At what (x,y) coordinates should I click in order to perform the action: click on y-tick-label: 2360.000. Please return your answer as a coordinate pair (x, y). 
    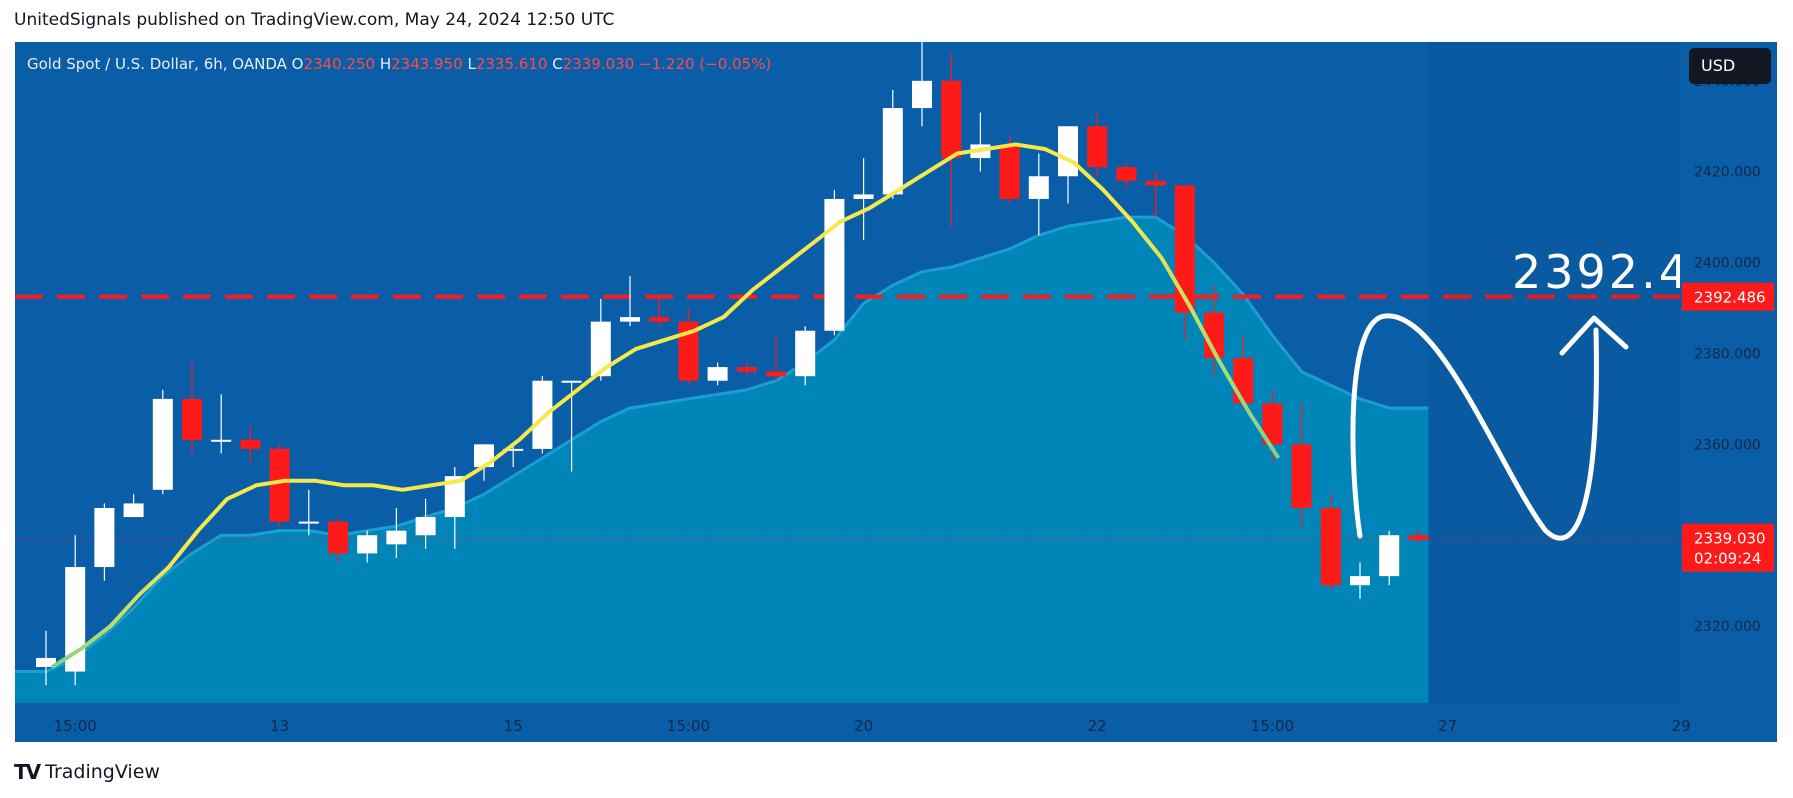
    Looking at the image, I should click on (1727, 445).